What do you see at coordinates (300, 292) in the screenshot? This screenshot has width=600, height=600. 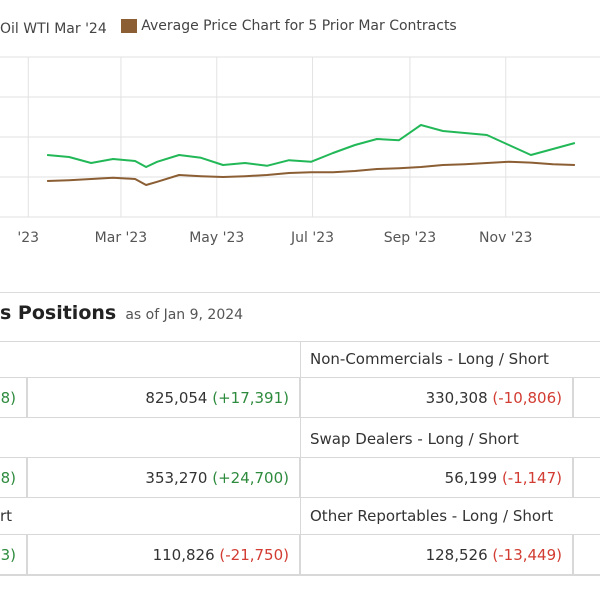 I see `section-divider` at bounding box center [300, 292].